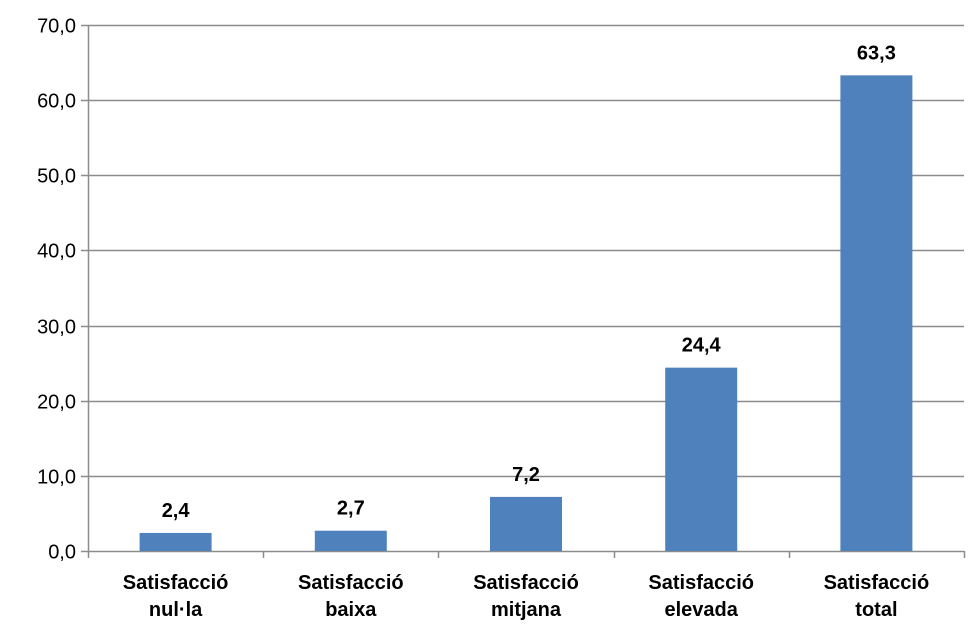  Describe the element at coordinates (56, 328) in the screenshot. I see `y-tick-label: 30,0` at that location.